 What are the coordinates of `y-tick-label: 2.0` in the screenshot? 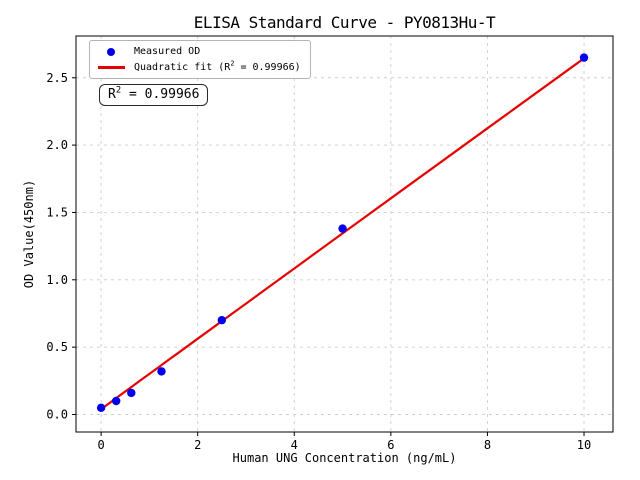 It's located at (57, 145).